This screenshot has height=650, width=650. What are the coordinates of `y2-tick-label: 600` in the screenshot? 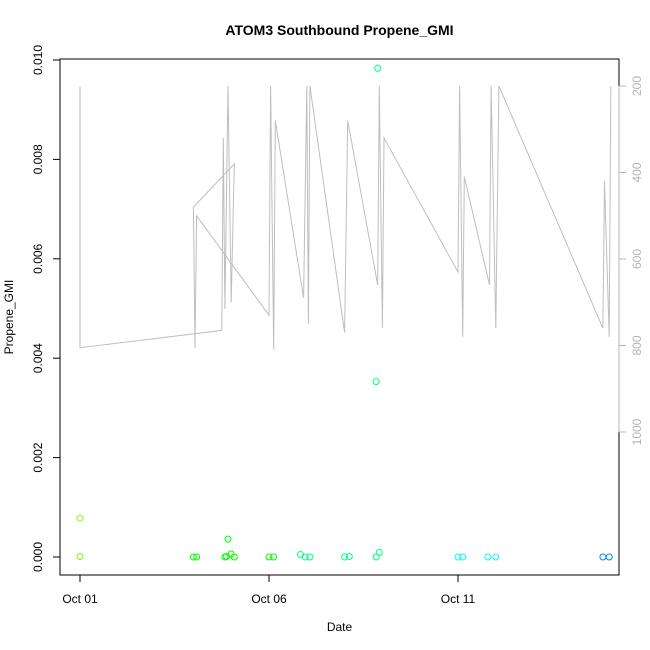 It's located at (637, 259).